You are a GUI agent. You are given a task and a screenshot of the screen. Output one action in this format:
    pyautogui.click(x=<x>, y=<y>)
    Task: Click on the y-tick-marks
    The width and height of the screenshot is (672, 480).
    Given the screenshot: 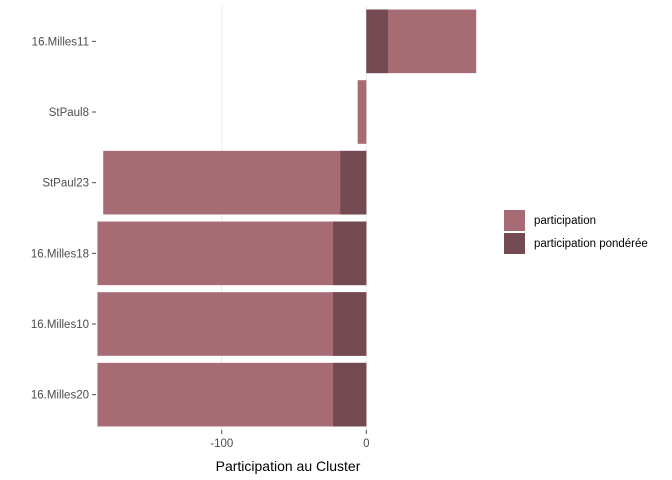 What is the action you would take?
    pyautogui.click(x=94, y=218)
    